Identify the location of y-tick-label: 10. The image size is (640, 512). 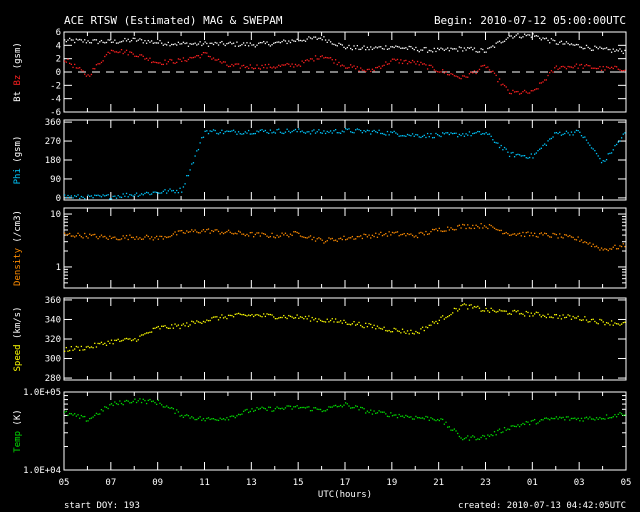
(55, 215).